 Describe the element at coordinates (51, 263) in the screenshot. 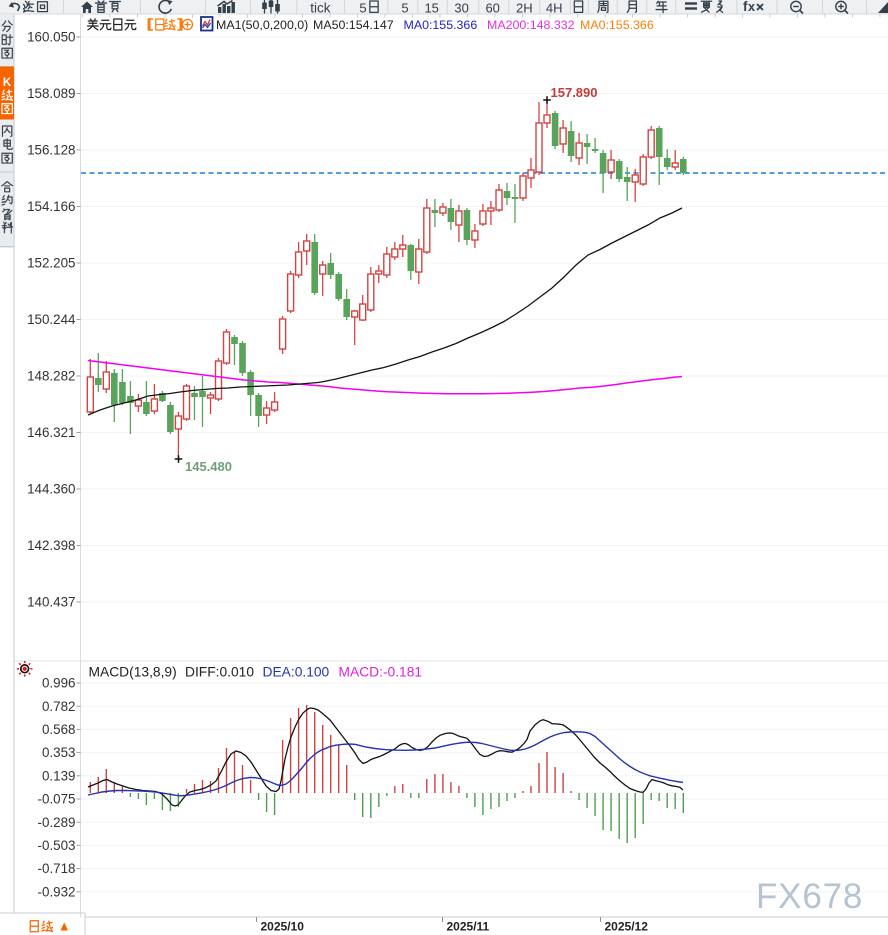

I see `svg-text: 152.205` at that location.